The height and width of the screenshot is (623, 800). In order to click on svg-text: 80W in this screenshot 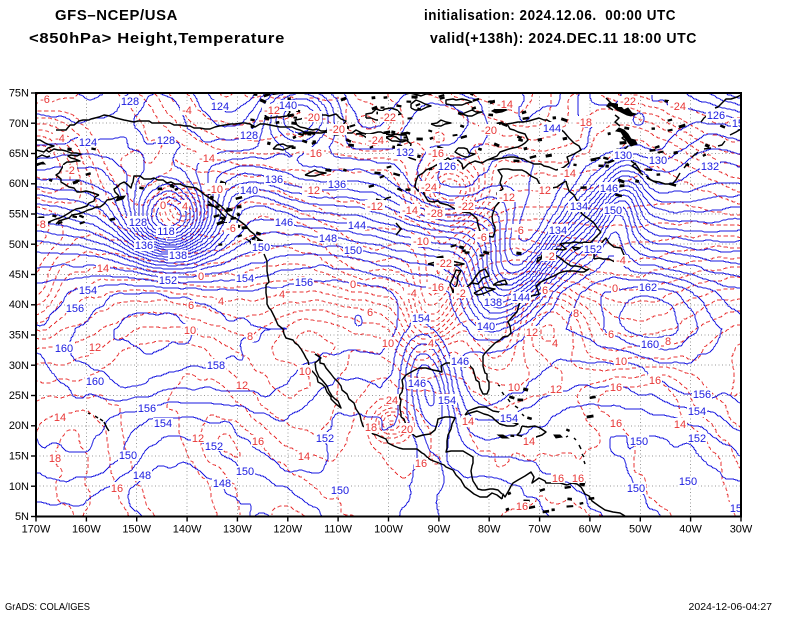, I will do `click(489, 530)`.